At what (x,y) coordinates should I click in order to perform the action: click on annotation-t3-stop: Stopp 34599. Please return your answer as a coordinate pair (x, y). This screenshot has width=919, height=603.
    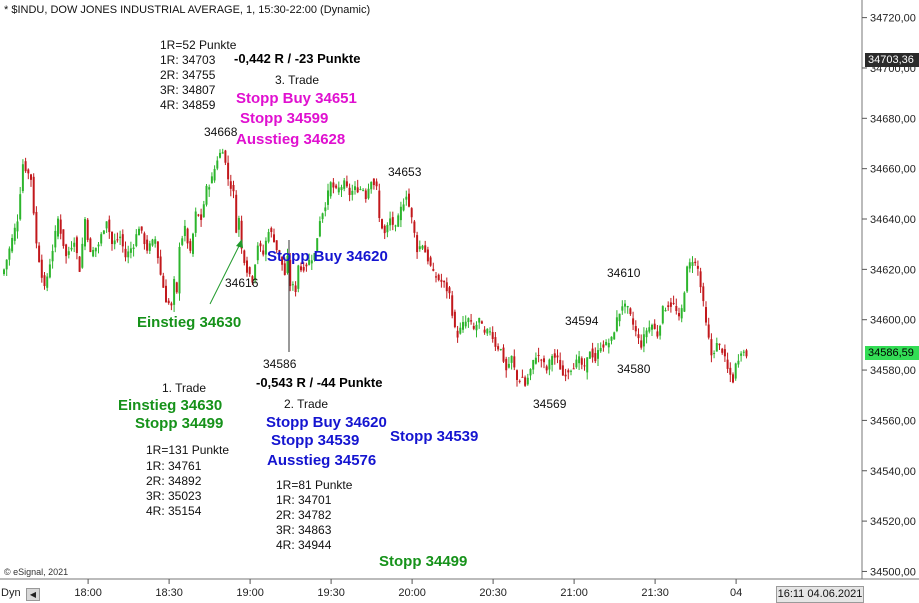
    Looking at the image, I should click on (284, 118).